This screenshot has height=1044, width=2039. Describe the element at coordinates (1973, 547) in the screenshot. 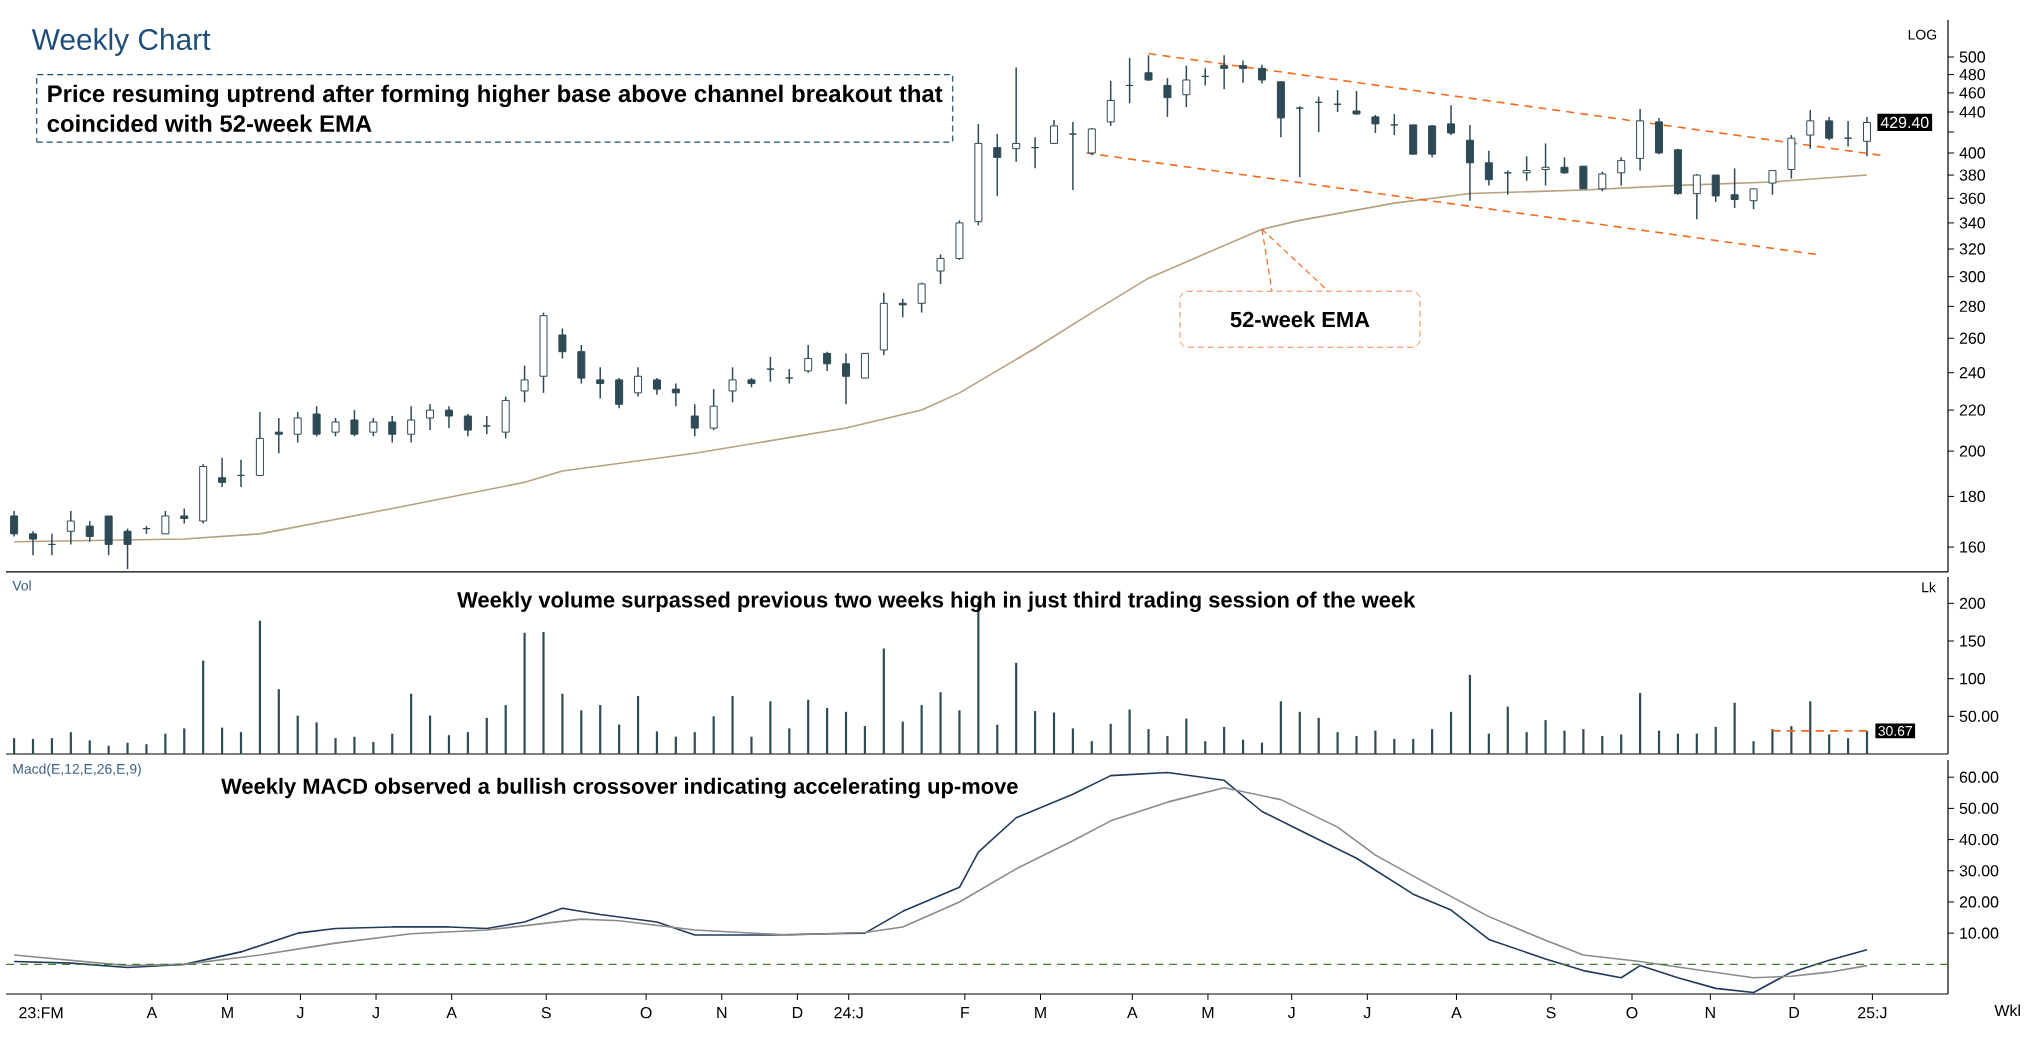

I see `y-tick-label: 160` at that location.